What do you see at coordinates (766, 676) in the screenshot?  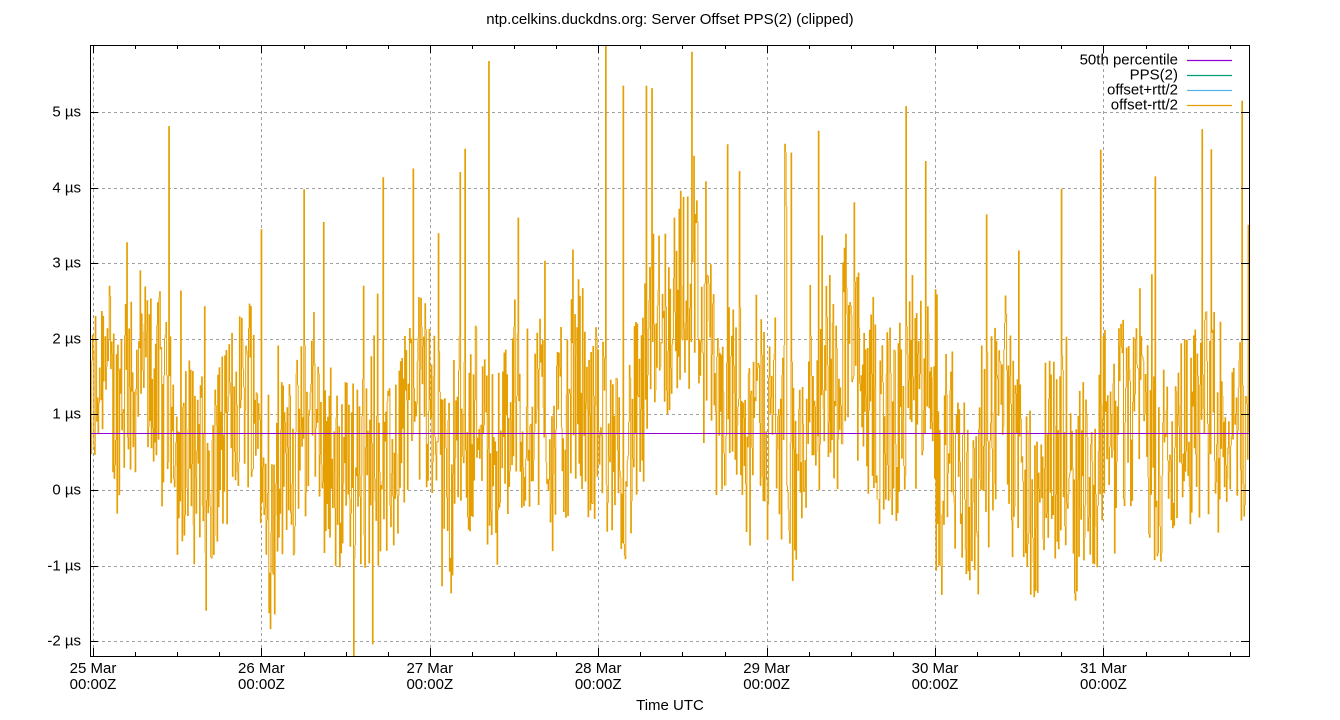 I see `x-tick-label: 29 Mar 00:00Z` at bounding box center [766, 676].